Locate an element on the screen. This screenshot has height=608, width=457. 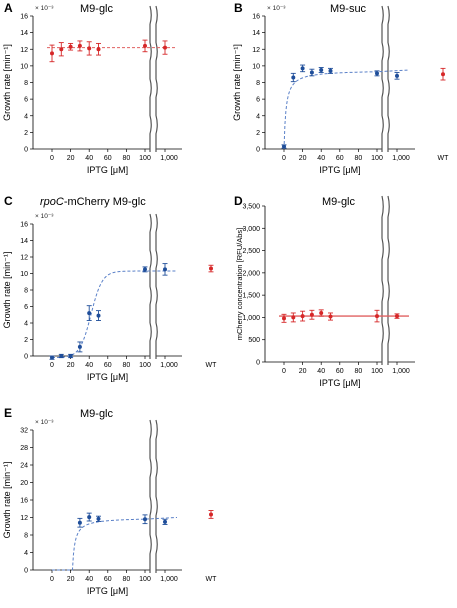
panel-letter: E is located at coordinates (8, 413).